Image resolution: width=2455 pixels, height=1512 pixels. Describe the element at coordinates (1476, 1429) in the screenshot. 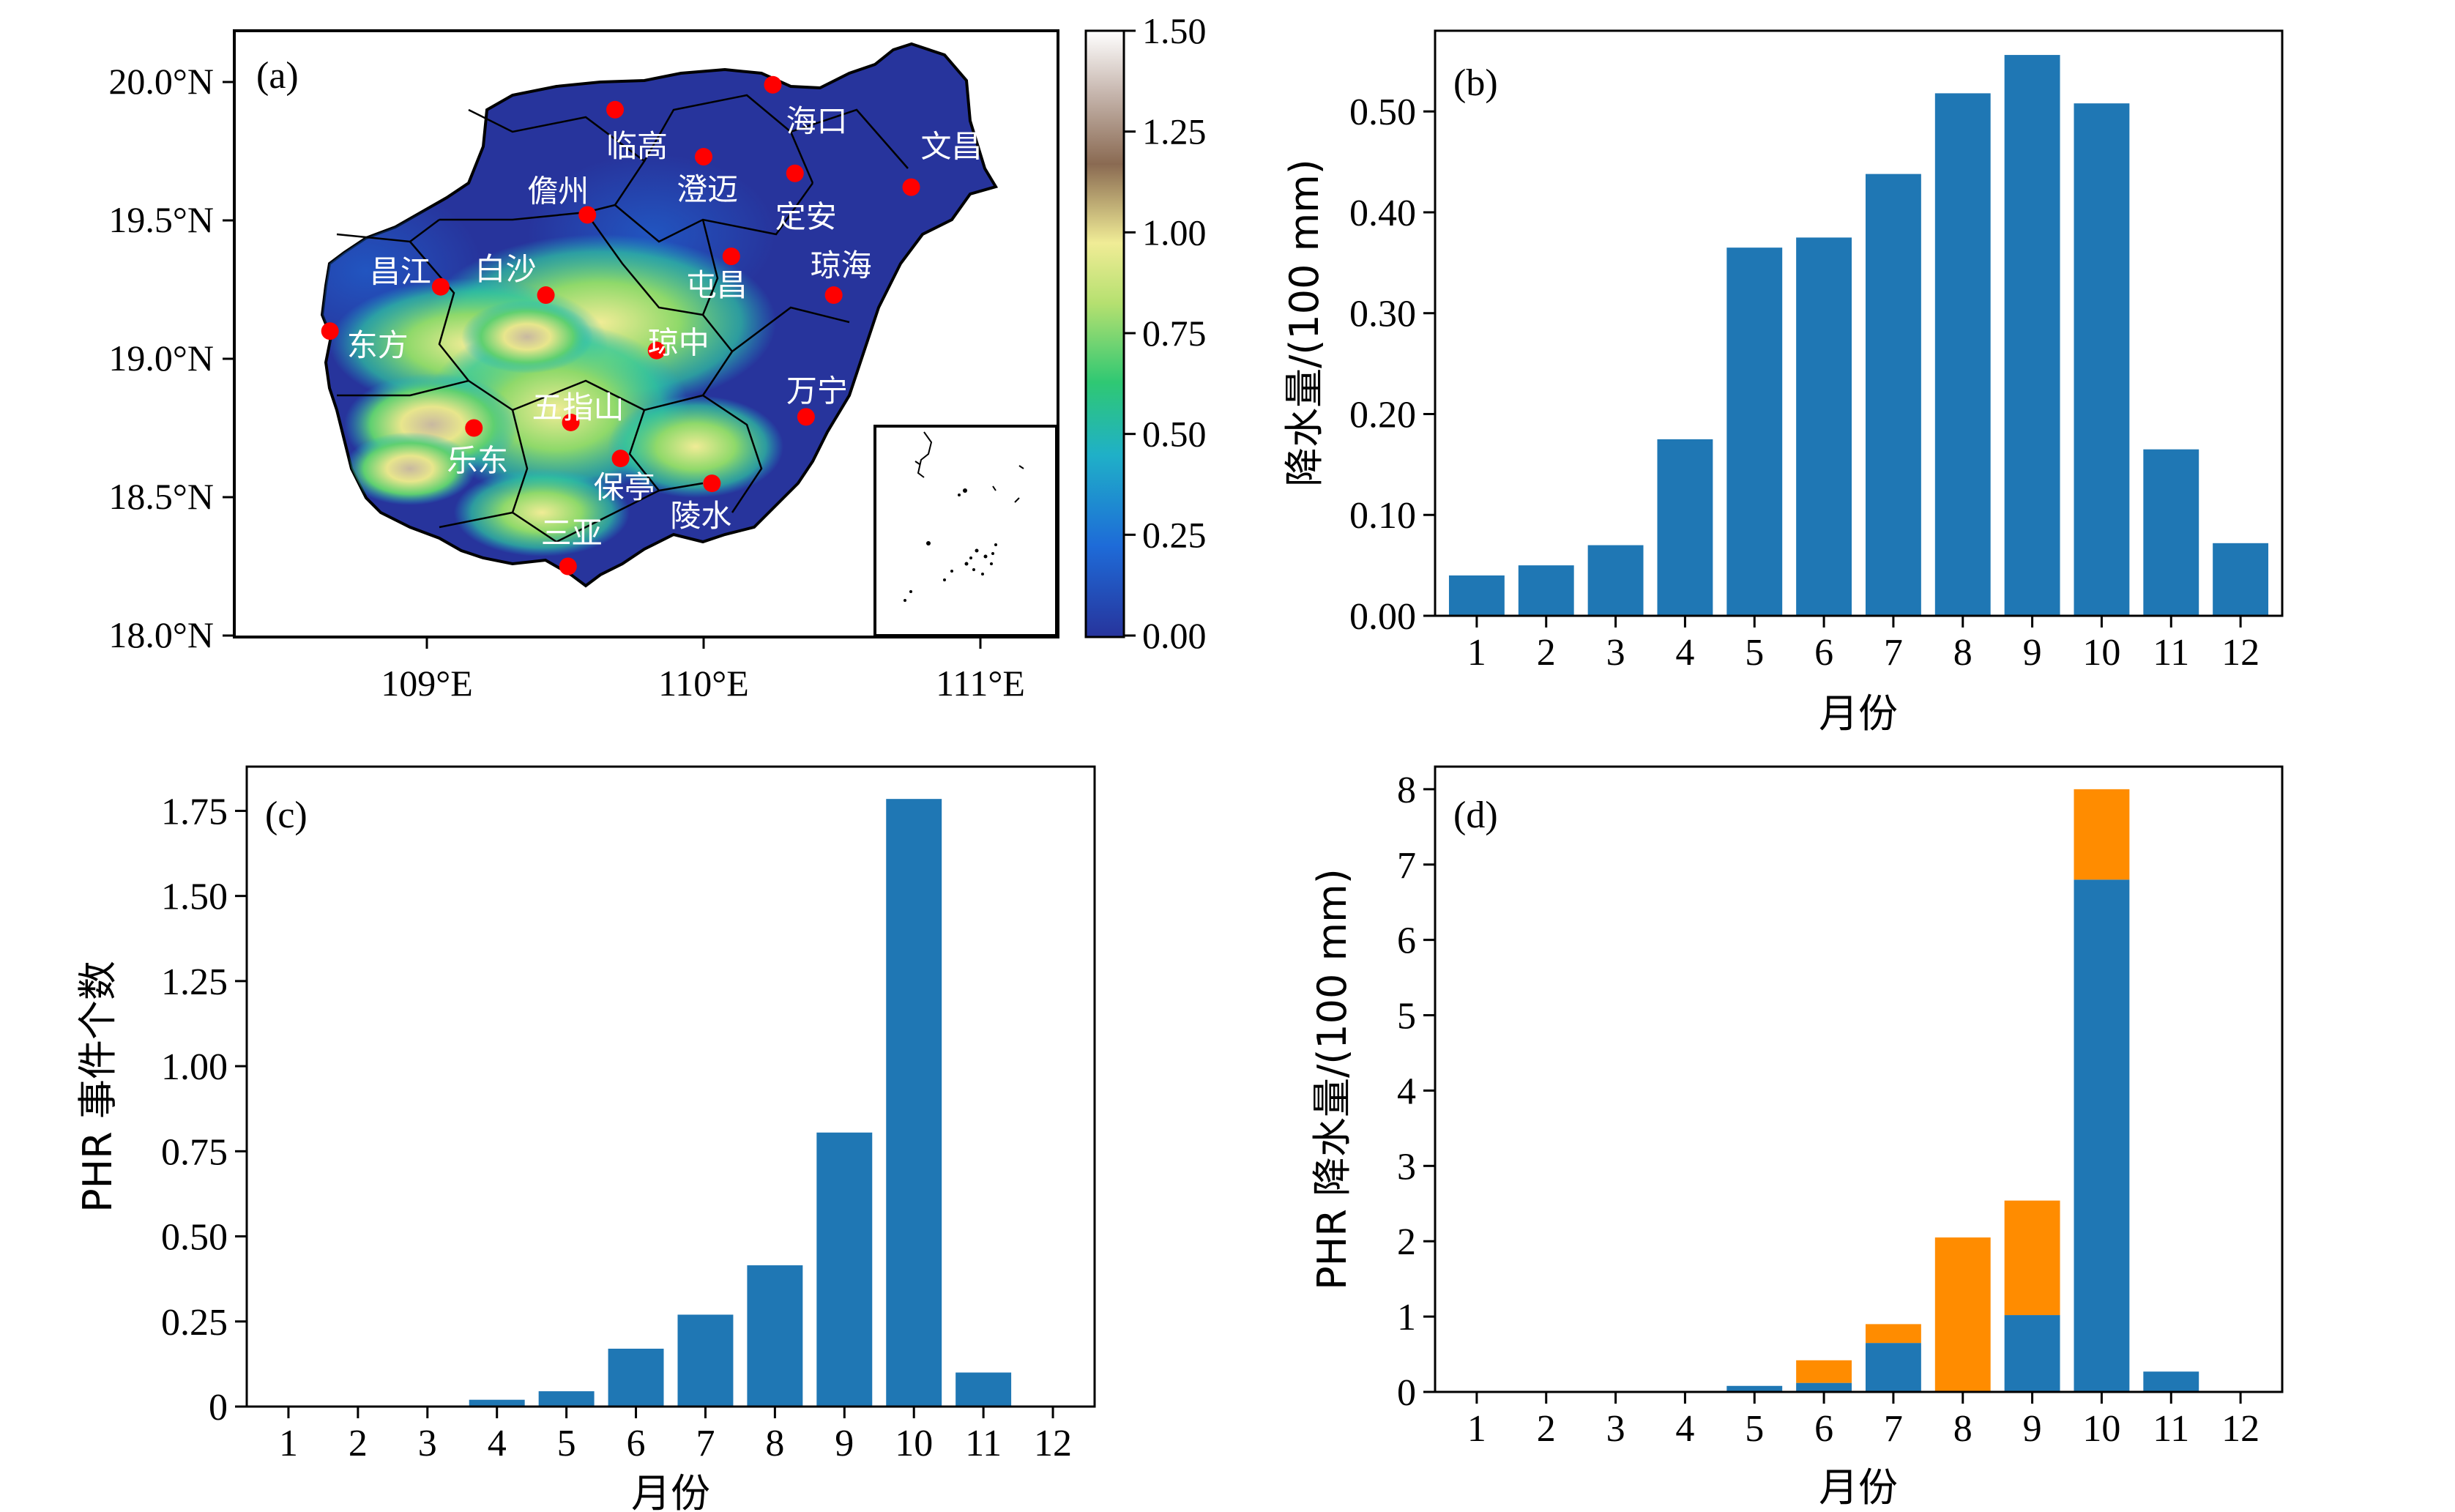

I see `panel-d-xtick-label: 1` at that location.